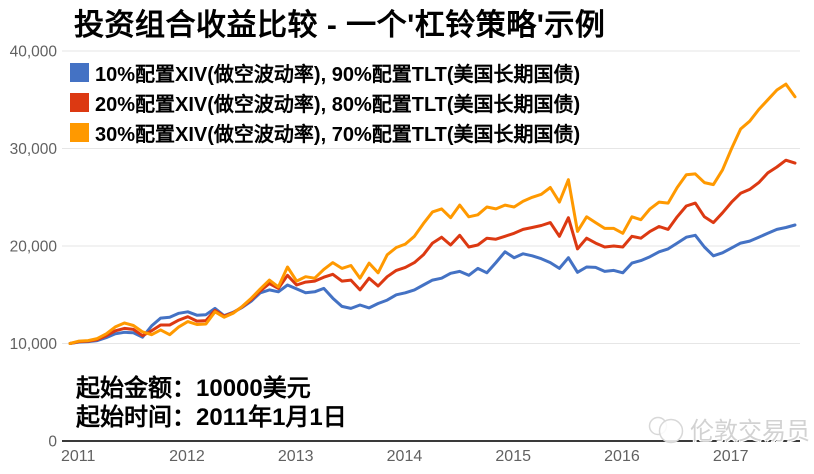 This screenshot has width=814, height=474. Describe the element at coordinates (731, 456) in the screenshot. I see `x-tick-label: 2017` at that location.